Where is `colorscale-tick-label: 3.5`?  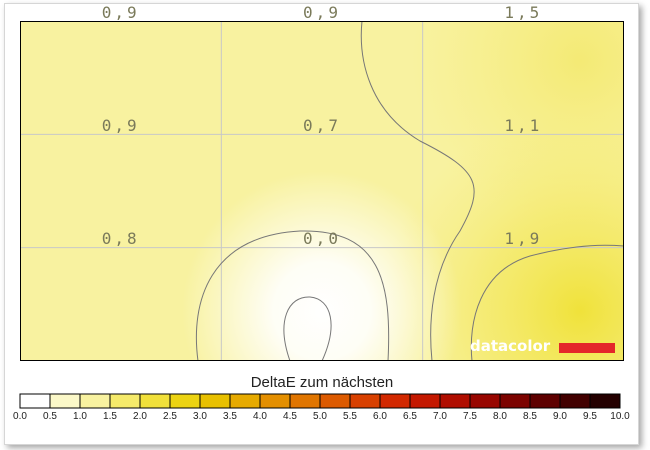
colorscale-tick-label: 3.5 is located at coordinates (230, 416).